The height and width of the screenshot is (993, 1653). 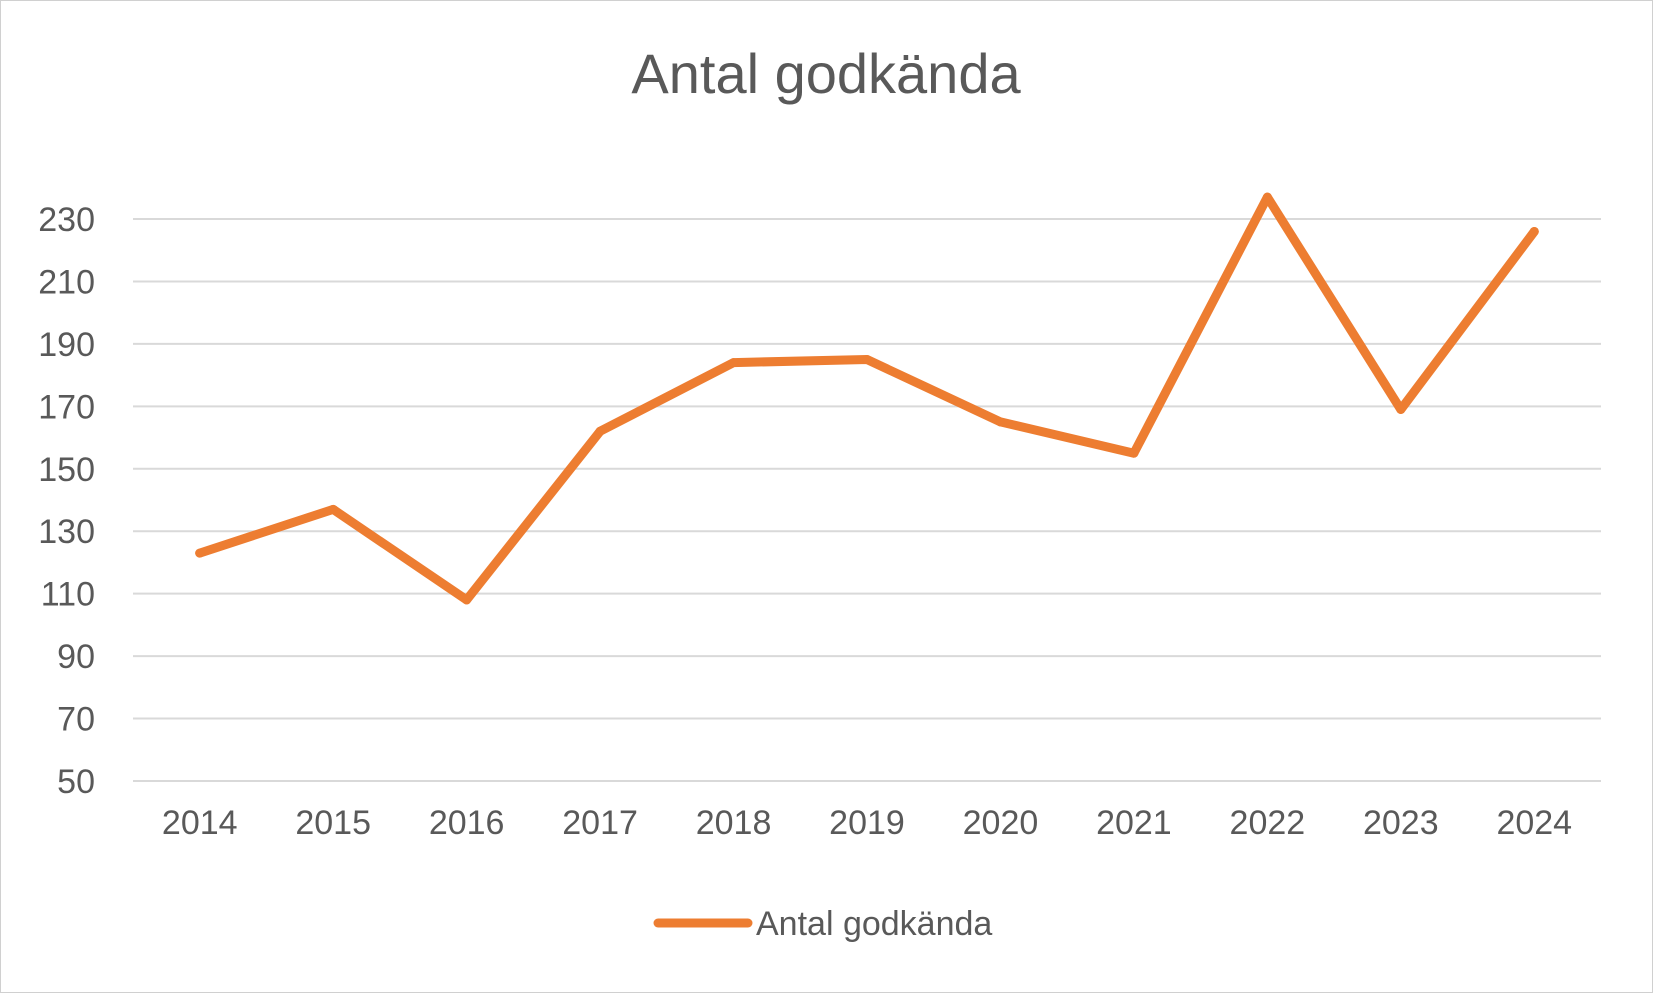 What do you see at coordinates (66, 220) in the screenshot?
I see `y-tick-label: 230` at bounding box center [66, 220].